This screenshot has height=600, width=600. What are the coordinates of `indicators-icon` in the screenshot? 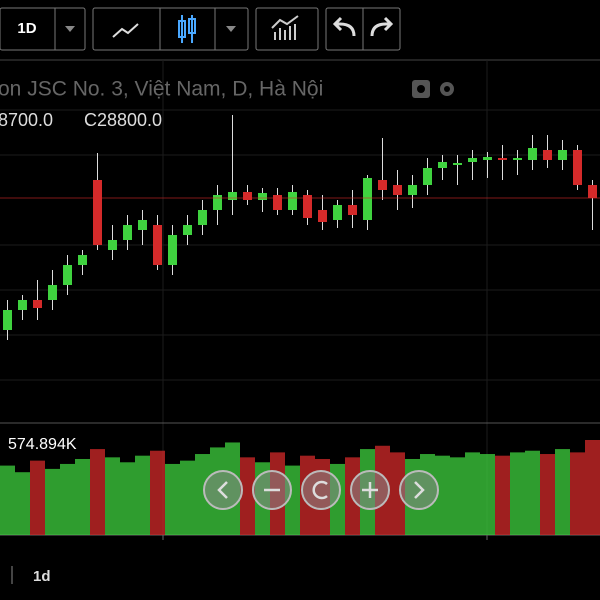 It's located at (285, 27).